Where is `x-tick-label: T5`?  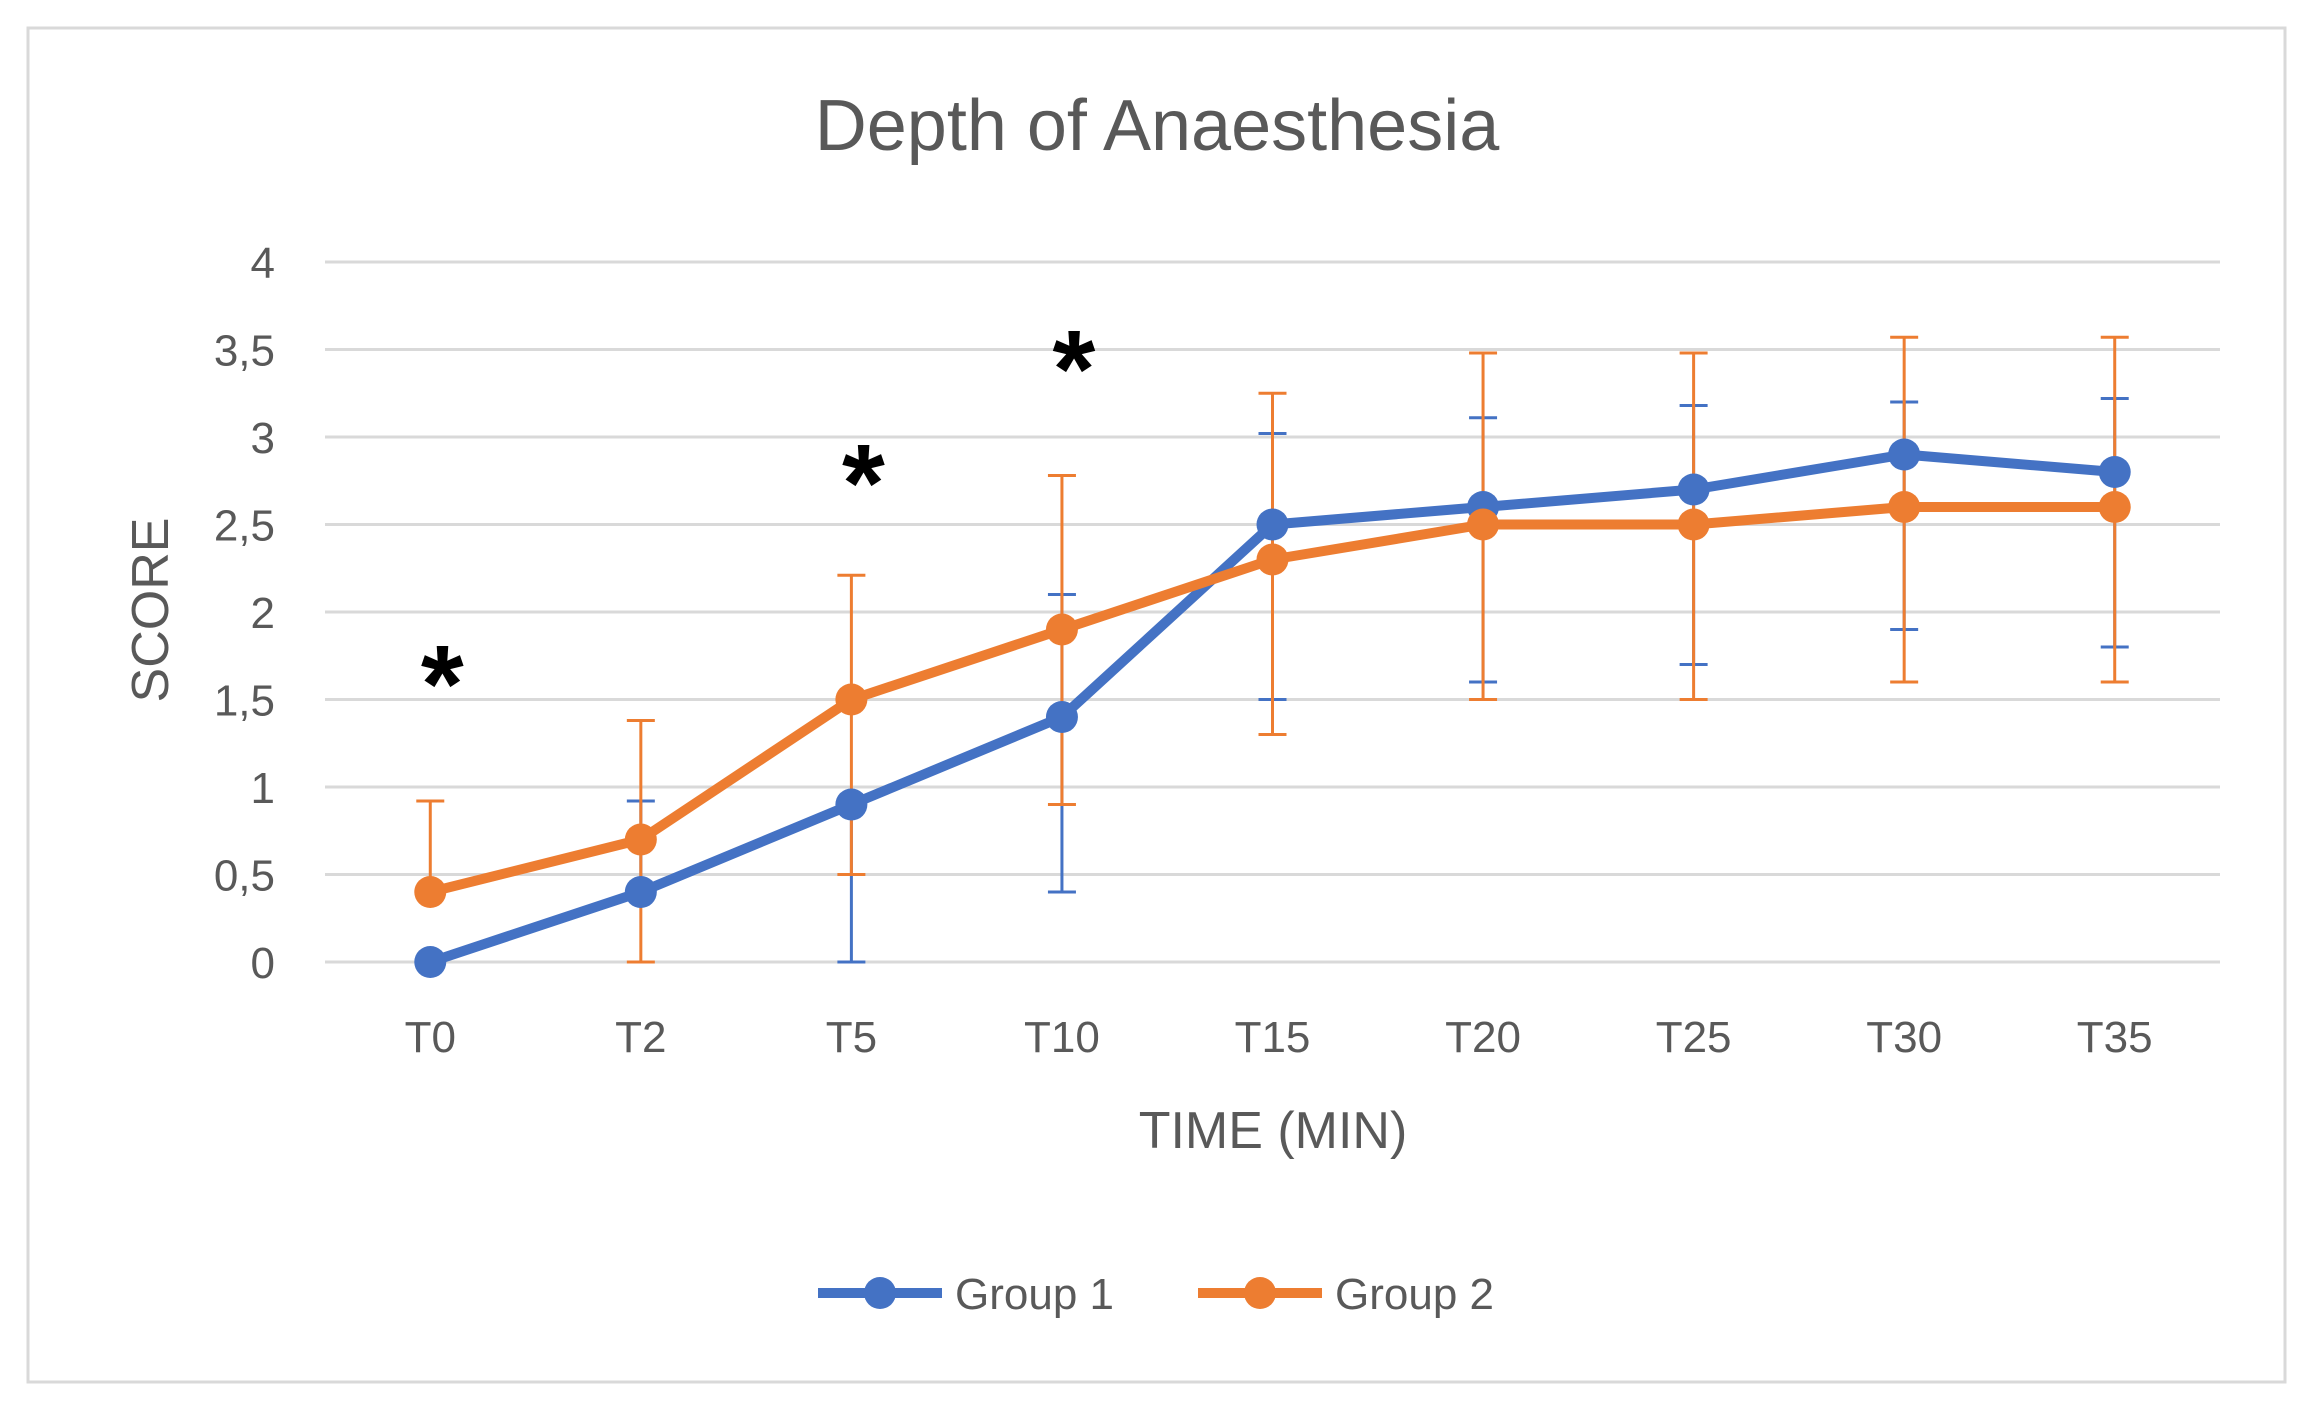
x-tick-label: T5 is located at coordinates (851, 1037).